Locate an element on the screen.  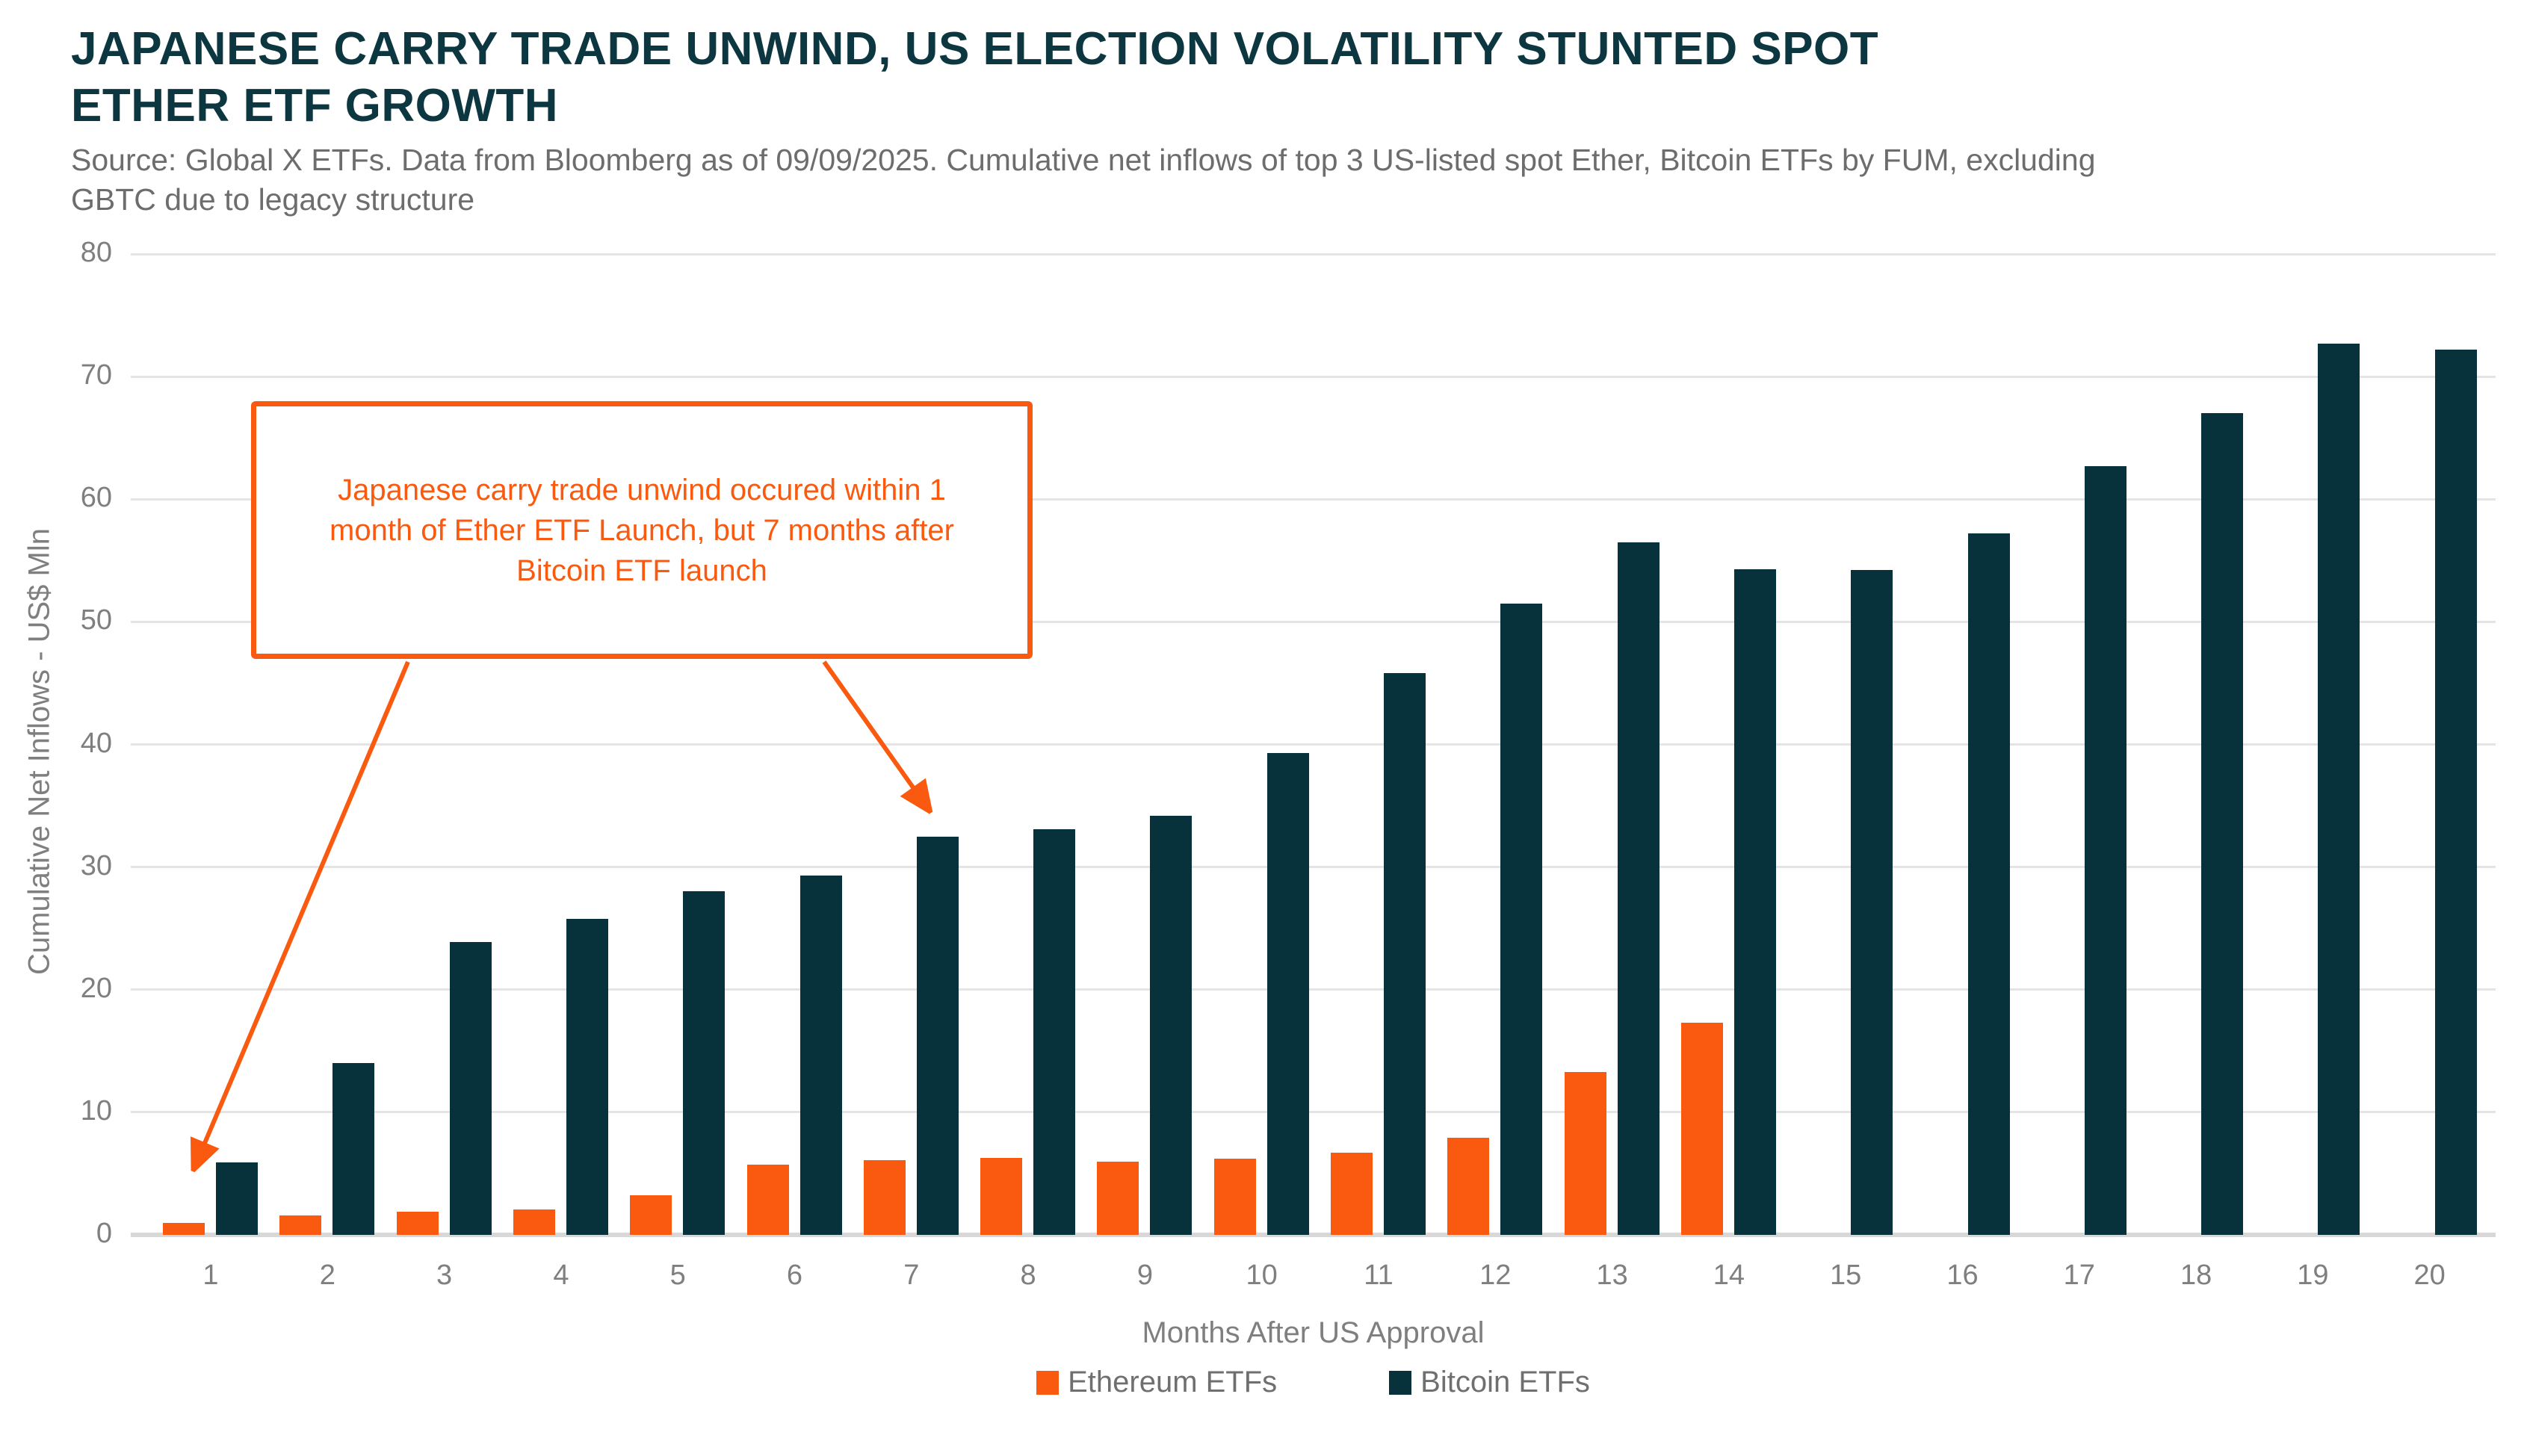
y-tick-label: 60 is located at coordinates (96, 498).